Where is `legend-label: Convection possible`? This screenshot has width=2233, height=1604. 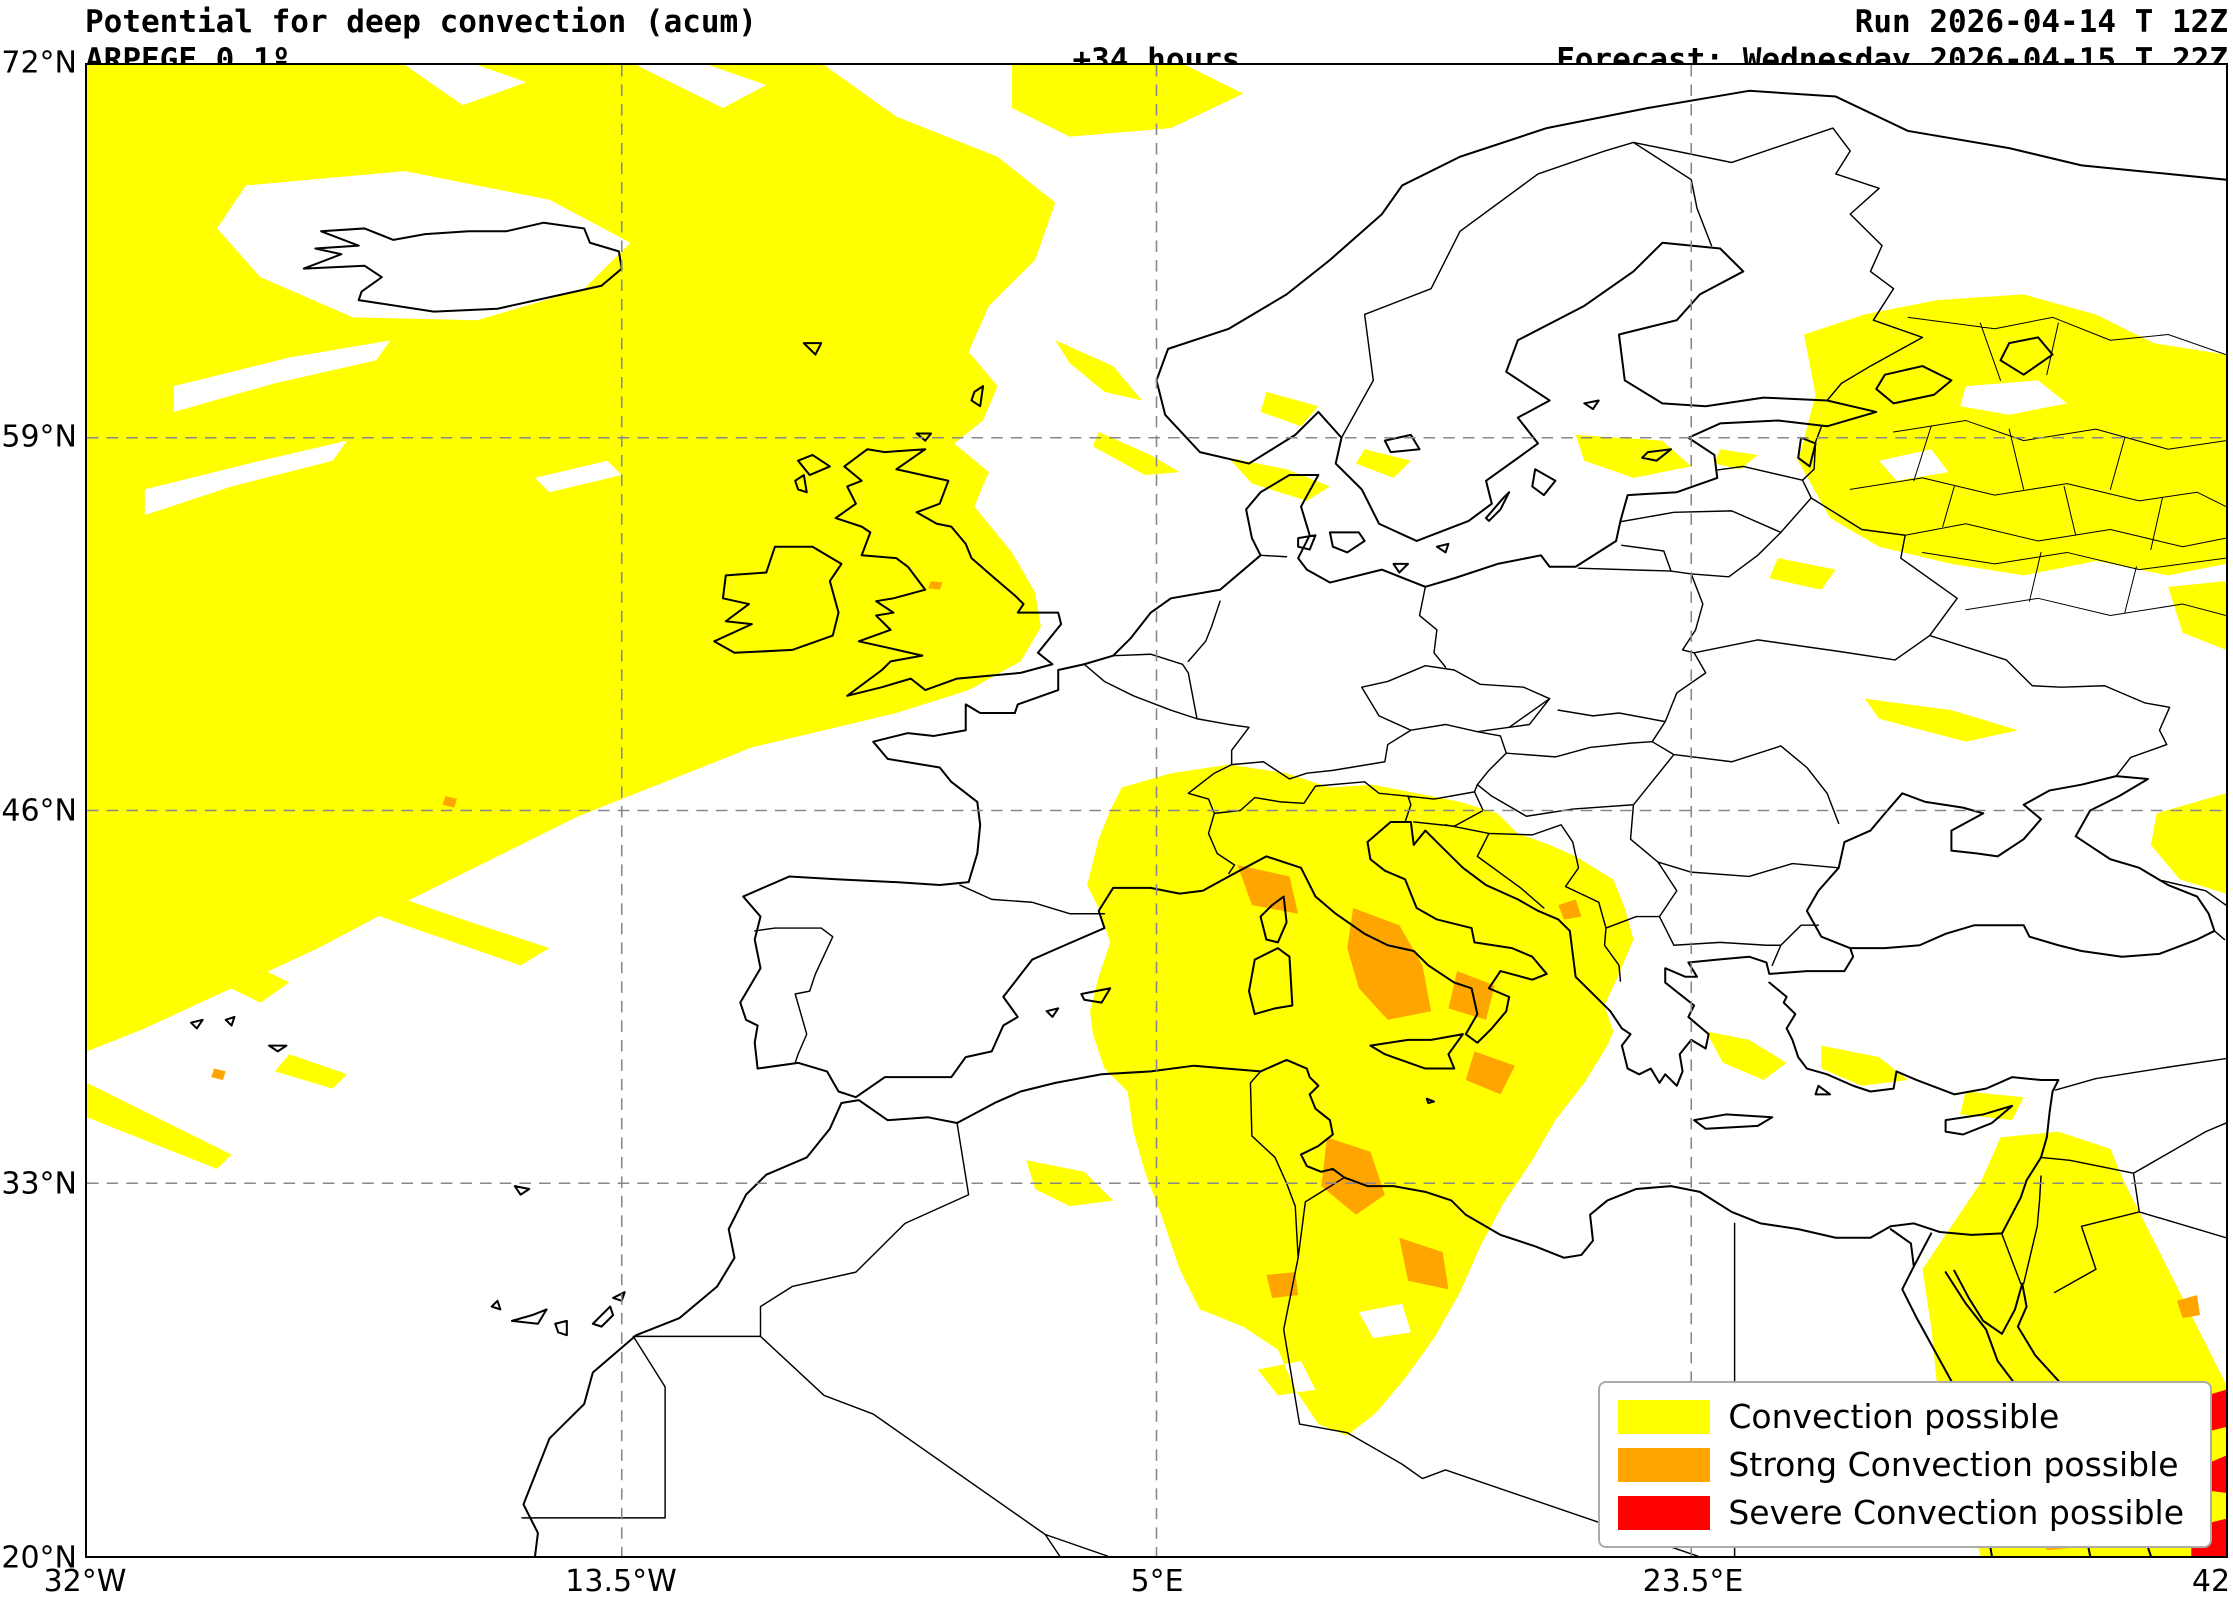
legend-label: Convection possible is located at coordinates (1894, 1416).